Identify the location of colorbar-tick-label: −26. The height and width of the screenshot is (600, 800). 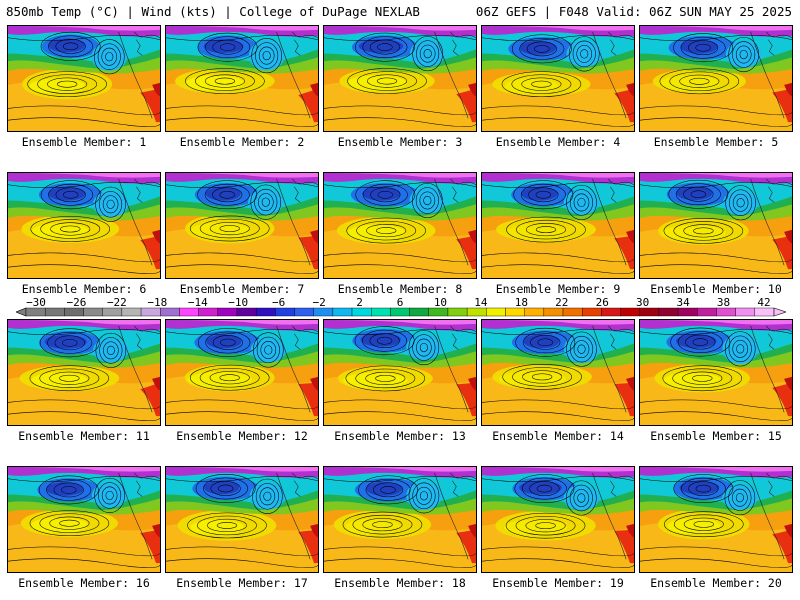
(76, 302).